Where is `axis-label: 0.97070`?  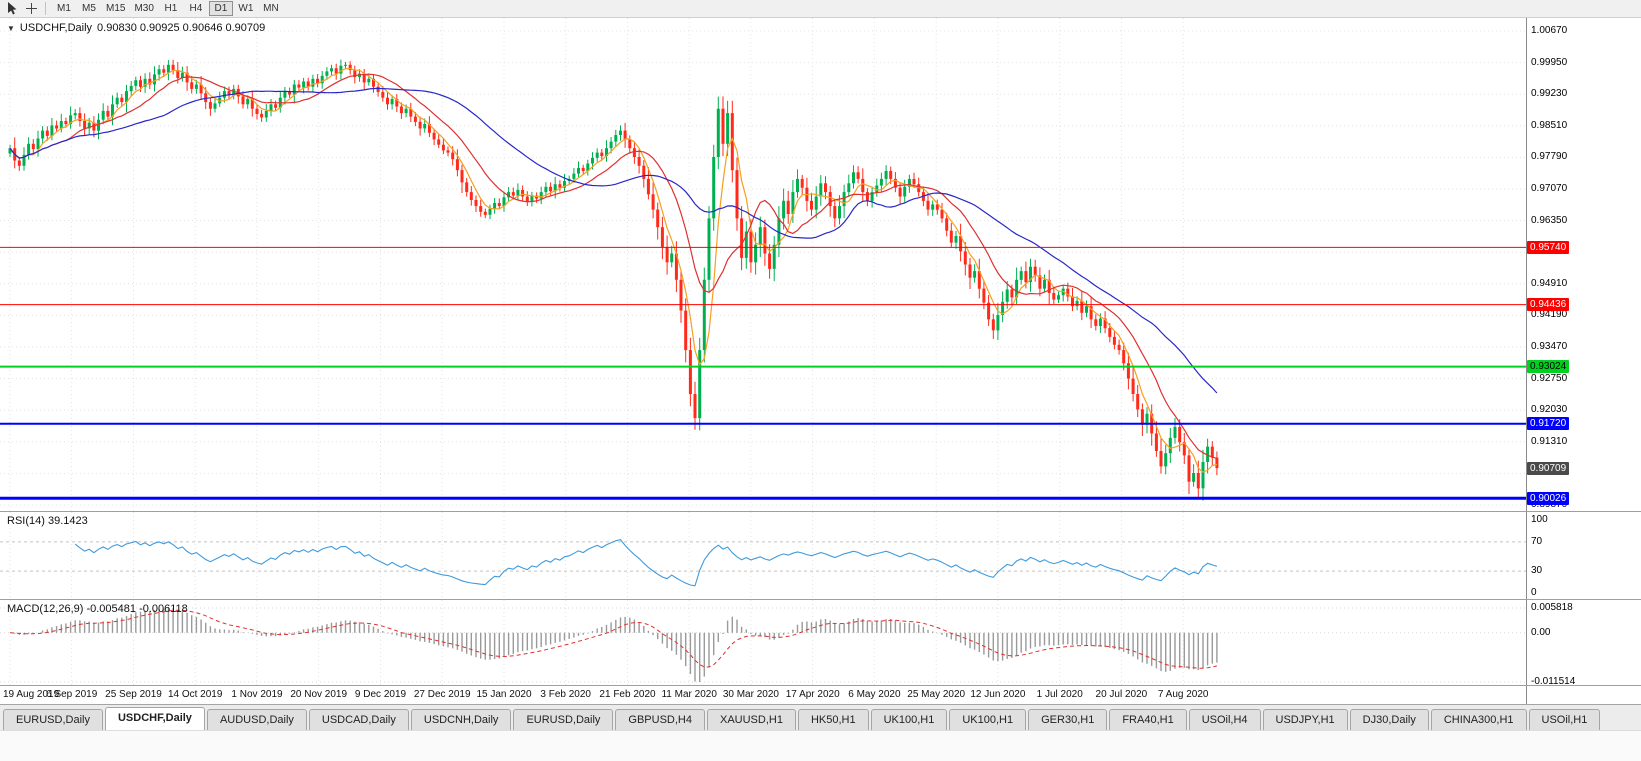
axis-label: 0.97070 is located at coordinates (1549, 188).